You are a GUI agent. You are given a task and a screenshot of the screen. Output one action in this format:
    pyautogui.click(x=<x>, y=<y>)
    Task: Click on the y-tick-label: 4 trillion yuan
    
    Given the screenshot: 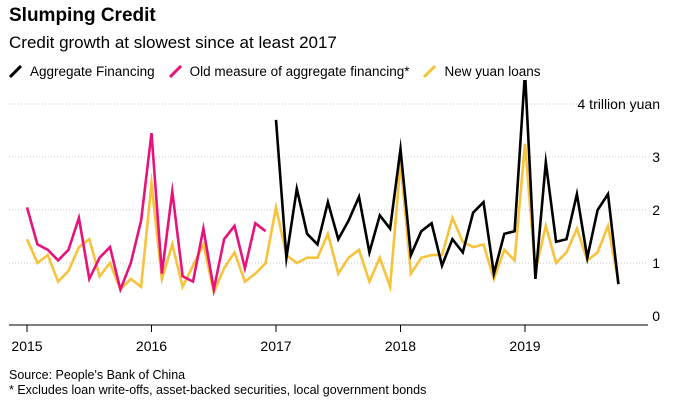 What is the action you would take?
    pyautogui.click(x=619, y=104)
    